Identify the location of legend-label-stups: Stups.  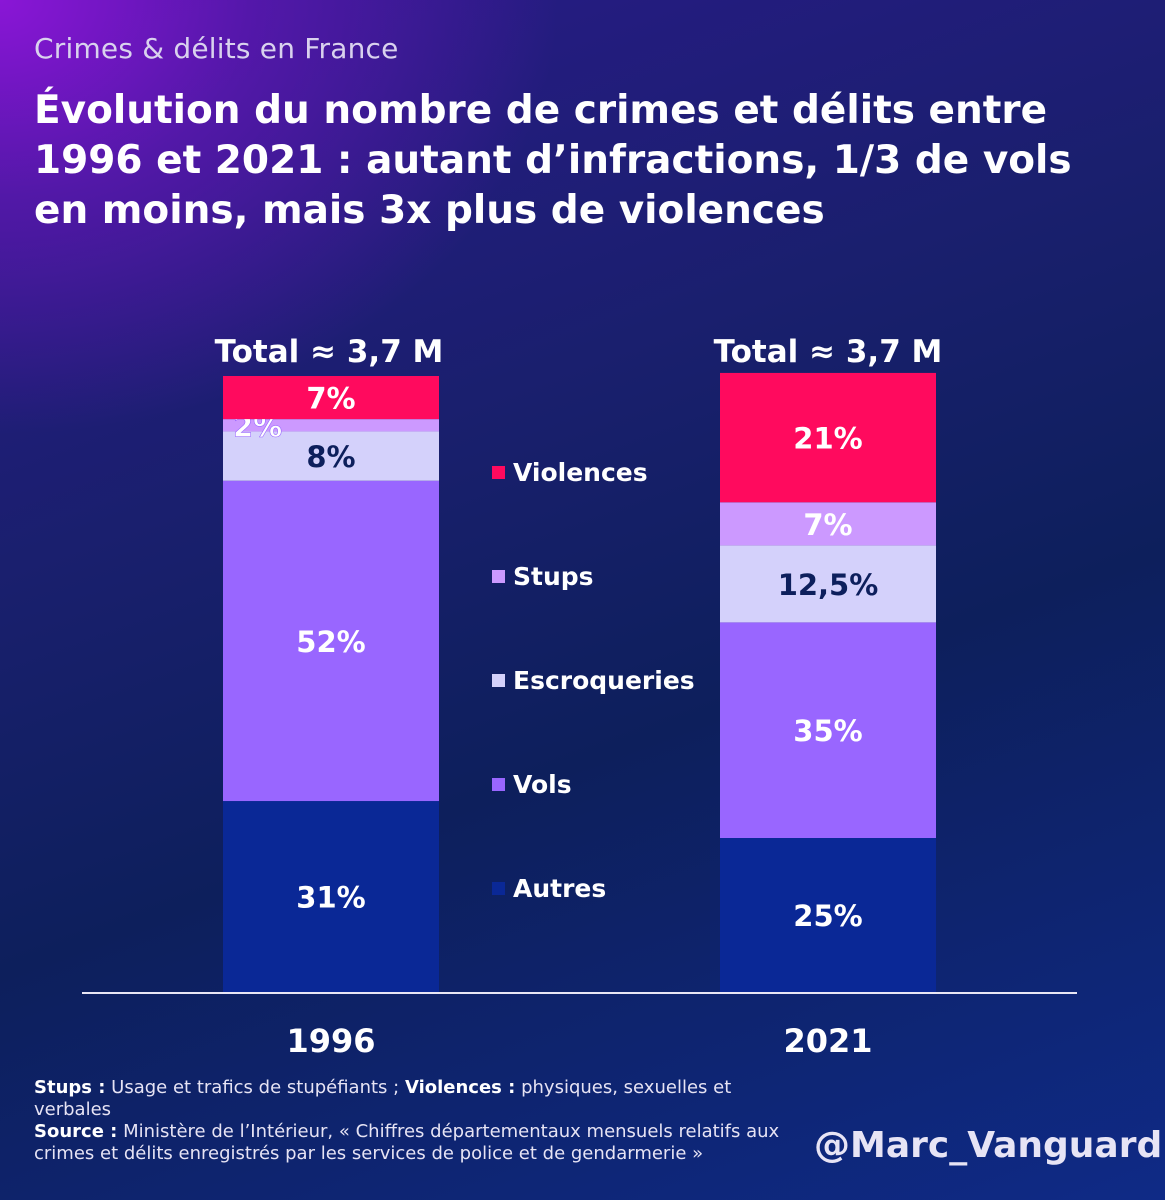
(553, 576).